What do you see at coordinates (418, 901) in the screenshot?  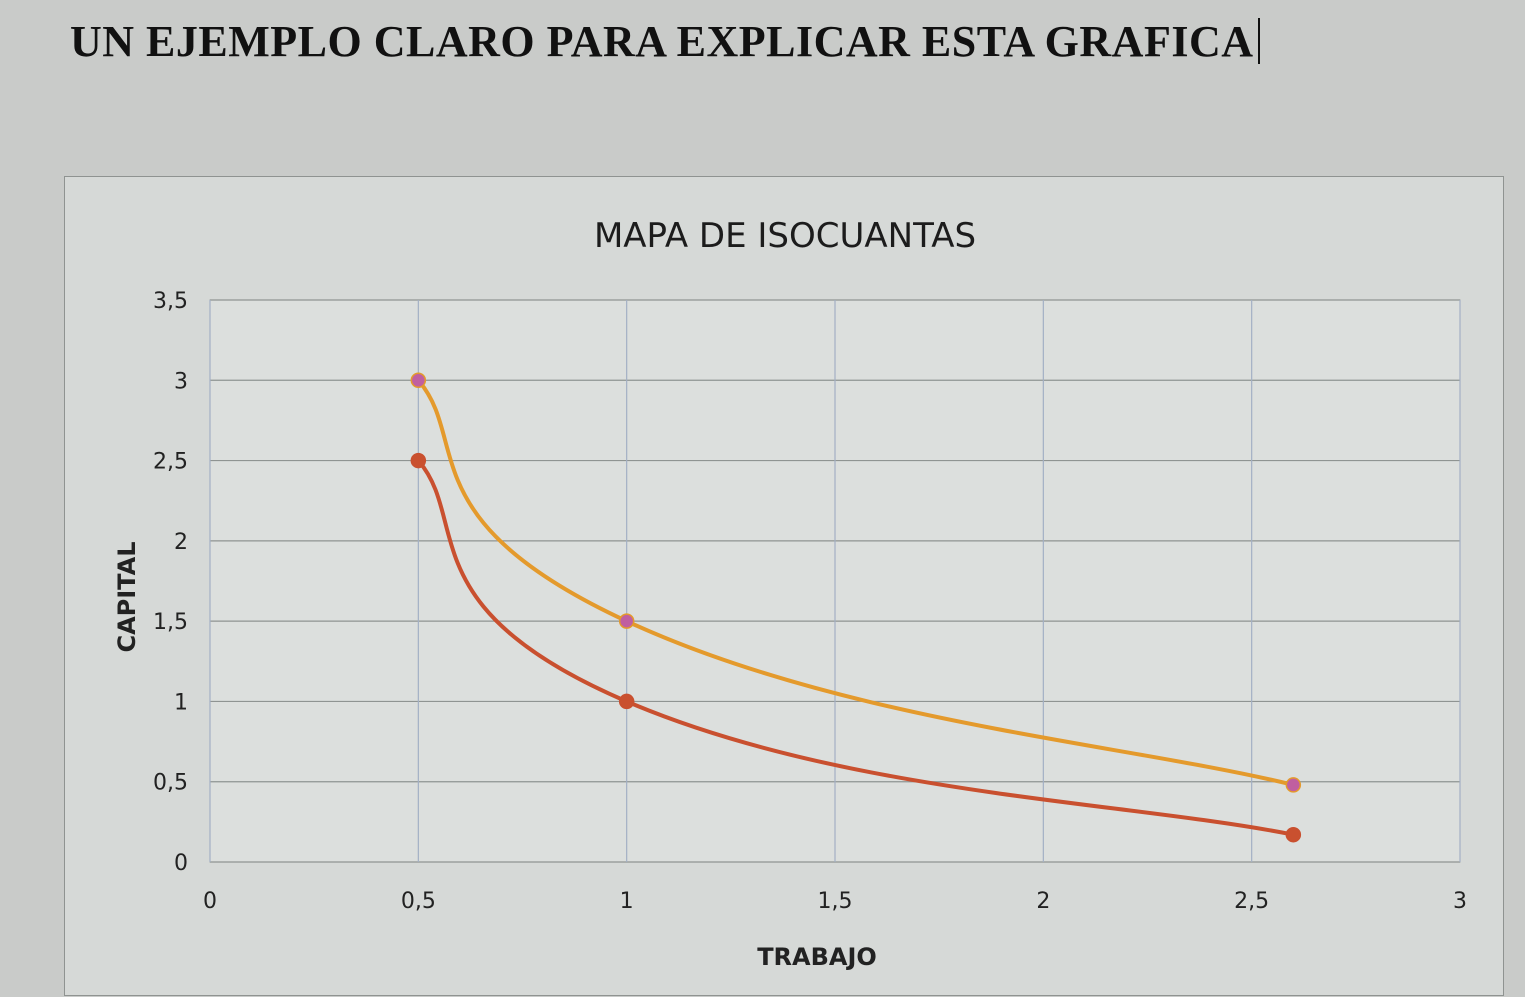 I see `x-tick-label: 0,5` at bounding box center [418, 901].